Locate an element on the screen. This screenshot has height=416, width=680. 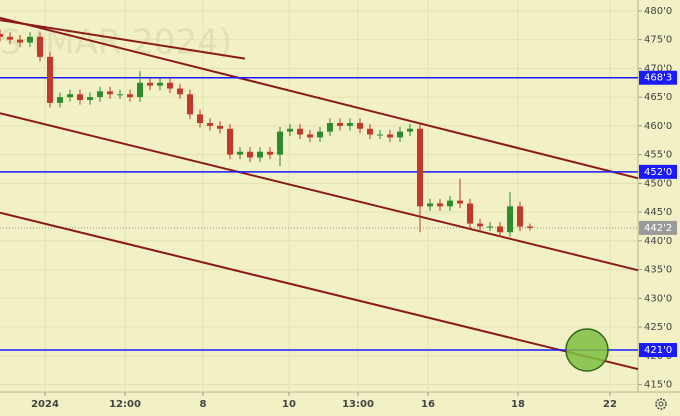
price-tag-label: 452'0 is located at coordinates (658, 172).